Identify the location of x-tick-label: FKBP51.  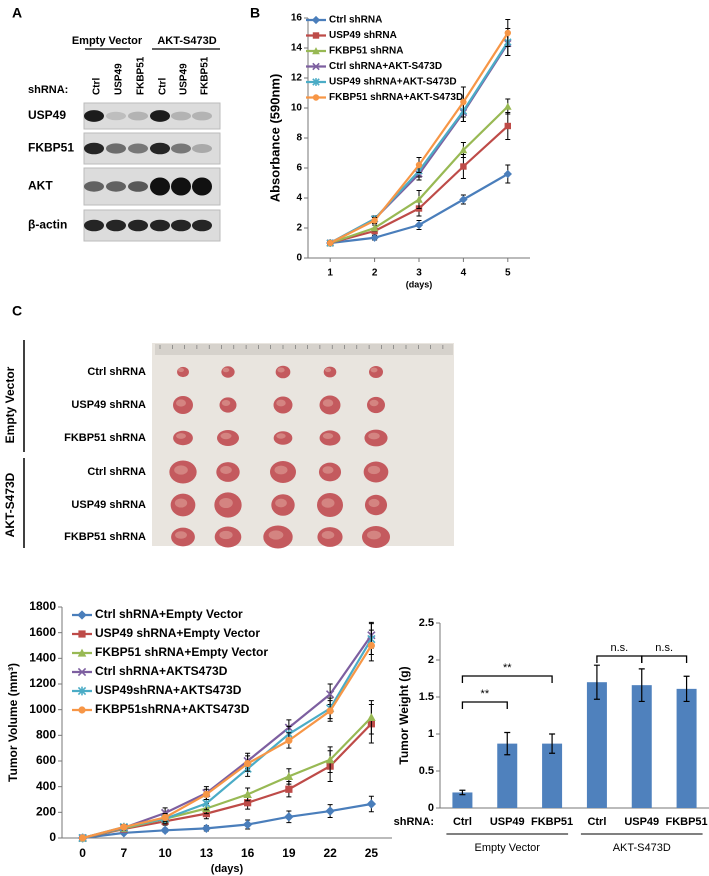
(552, 822).